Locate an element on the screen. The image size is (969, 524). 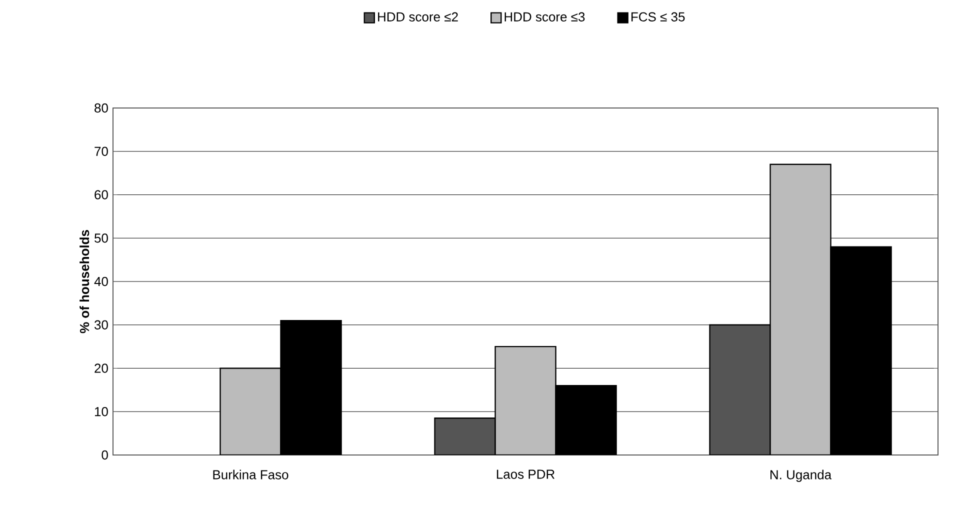
y-tick-label: 80 is located at coordinates (101, 108).